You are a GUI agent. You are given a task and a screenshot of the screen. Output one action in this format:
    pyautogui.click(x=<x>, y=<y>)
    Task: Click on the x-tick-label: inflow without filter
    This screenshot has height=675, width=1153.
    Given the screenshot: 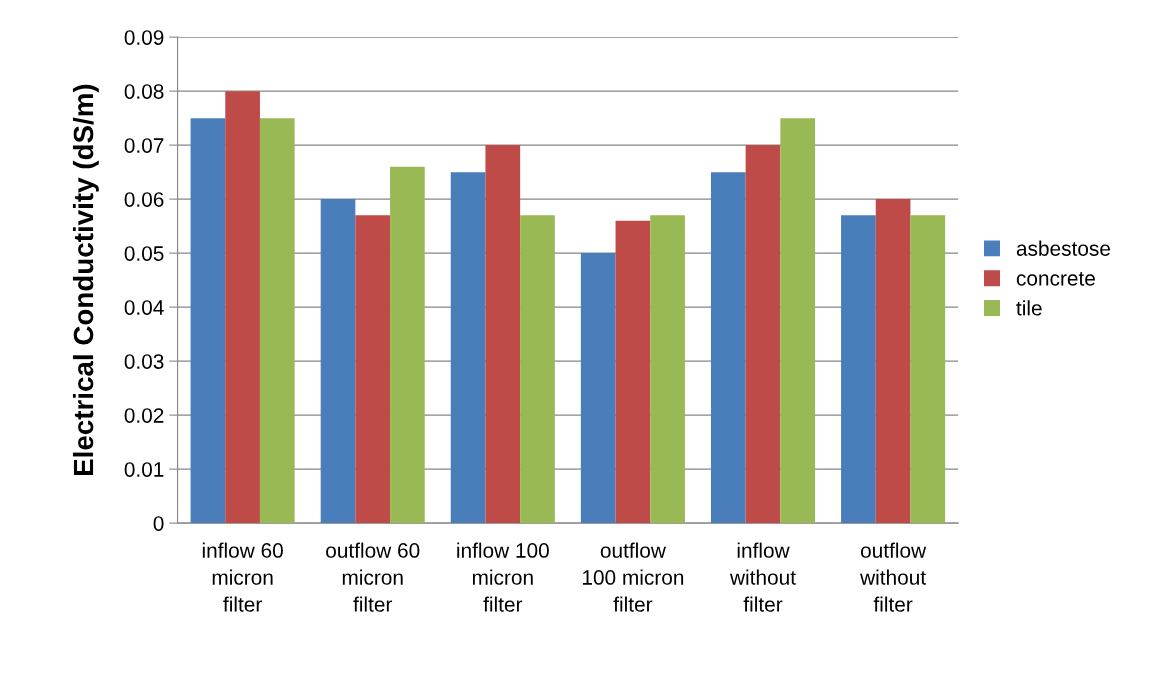 What is the action you would take?
    pyautogui.click(x=762, y=577)
    